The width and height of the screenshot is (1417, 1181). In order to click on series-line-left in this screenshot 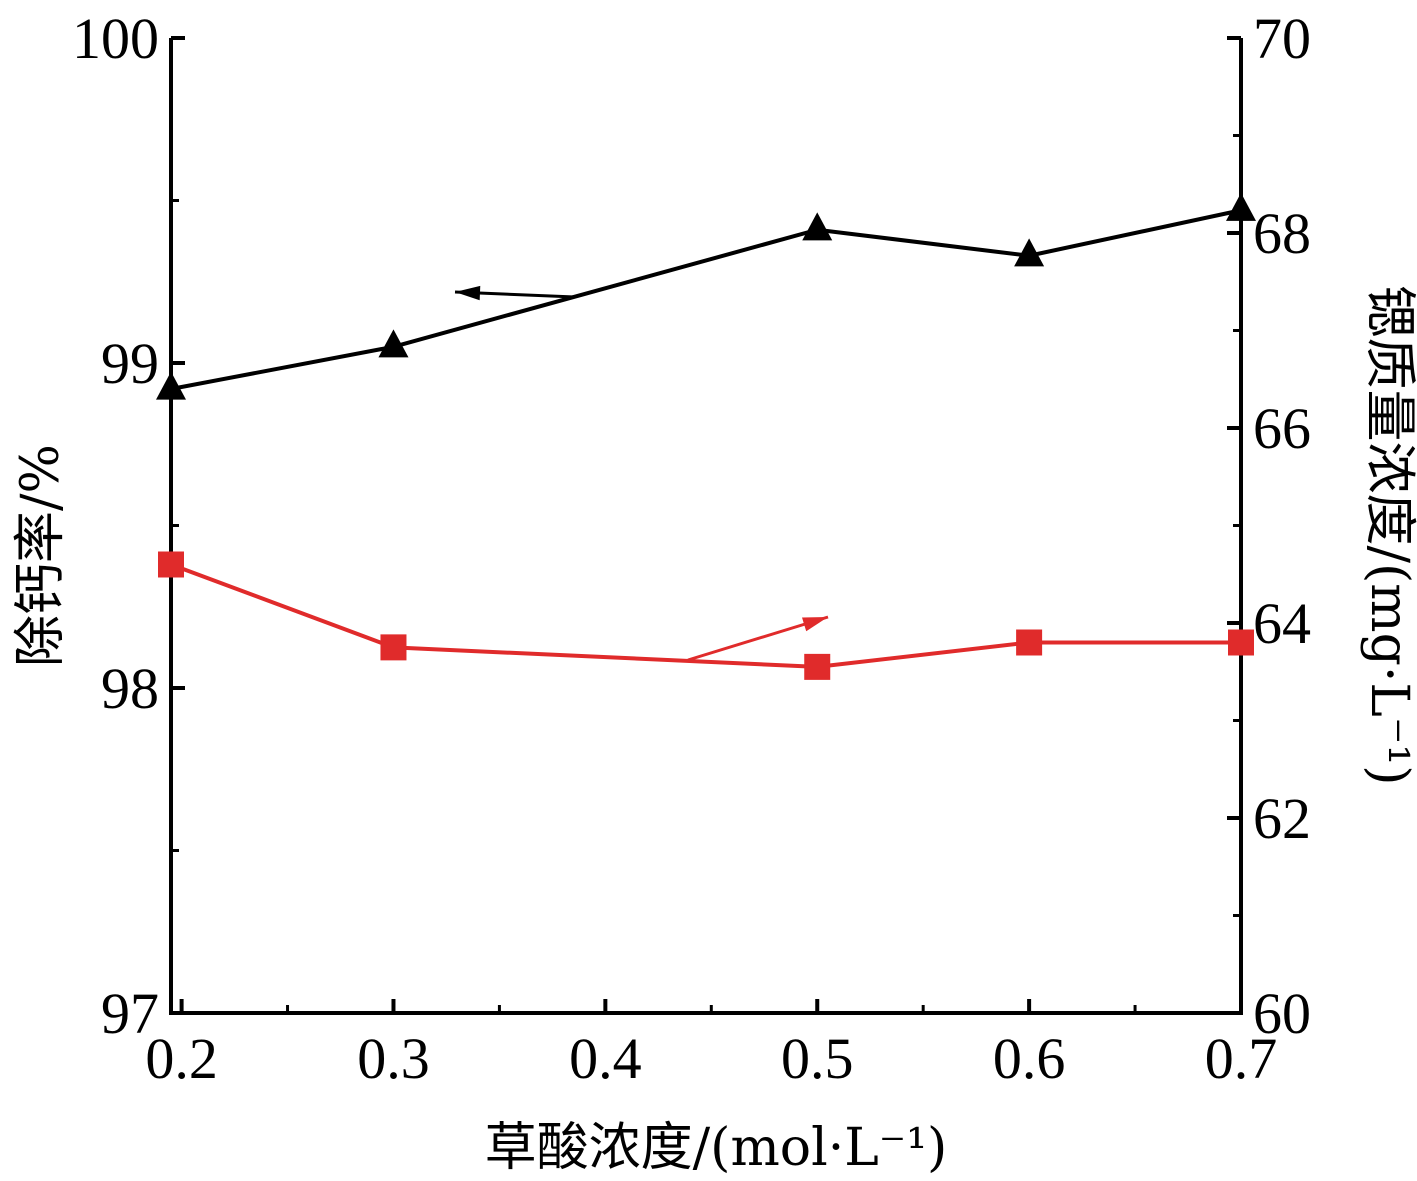, I will do `click(706, 299)`.